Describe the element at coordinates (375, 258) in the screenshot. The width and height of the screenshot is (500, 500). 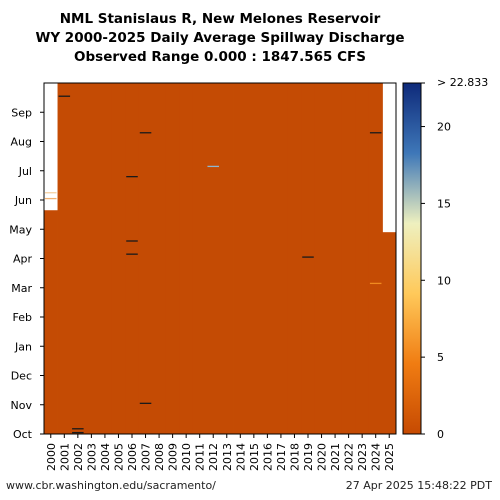
I see `heatmap-column-2024` at that location.